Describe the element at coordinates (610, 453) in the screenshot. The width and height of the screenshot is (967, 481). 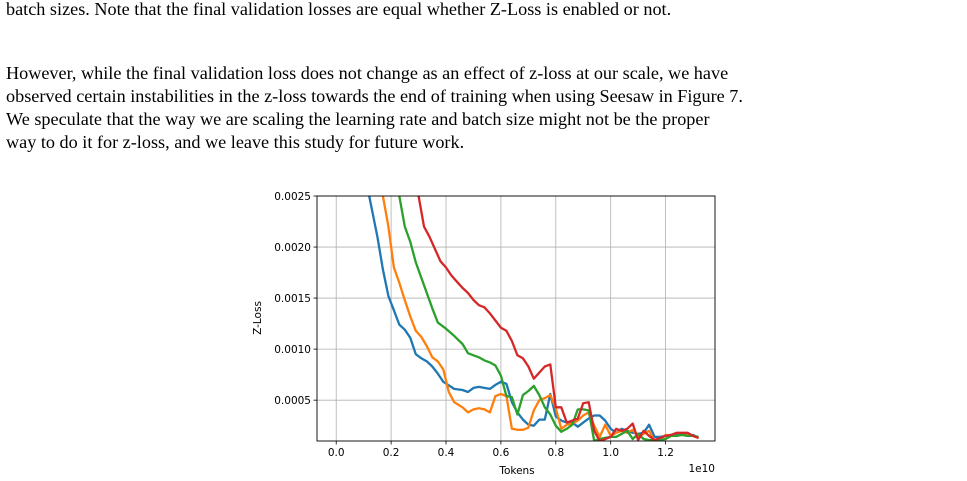
I see `x-tick-label: 1.0` at that location.